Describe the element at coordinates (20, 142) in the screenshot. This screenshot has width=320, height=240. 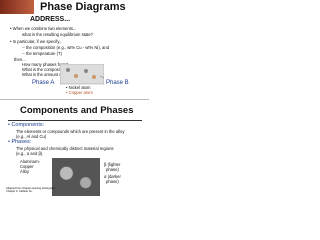
I see `bullet: • Phases:` at that location.